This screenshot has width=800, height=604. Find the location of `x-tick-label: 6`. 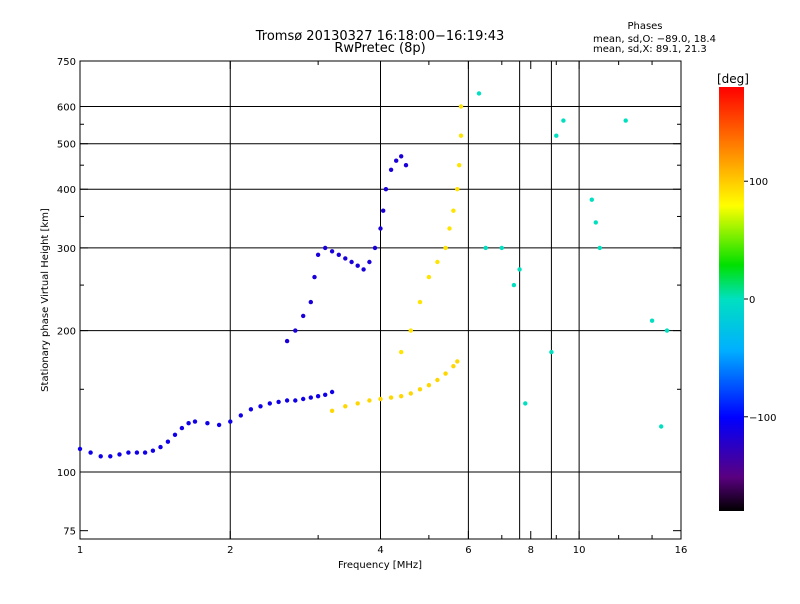

x-tick-label: 6 is located at coordinates (468, 550).